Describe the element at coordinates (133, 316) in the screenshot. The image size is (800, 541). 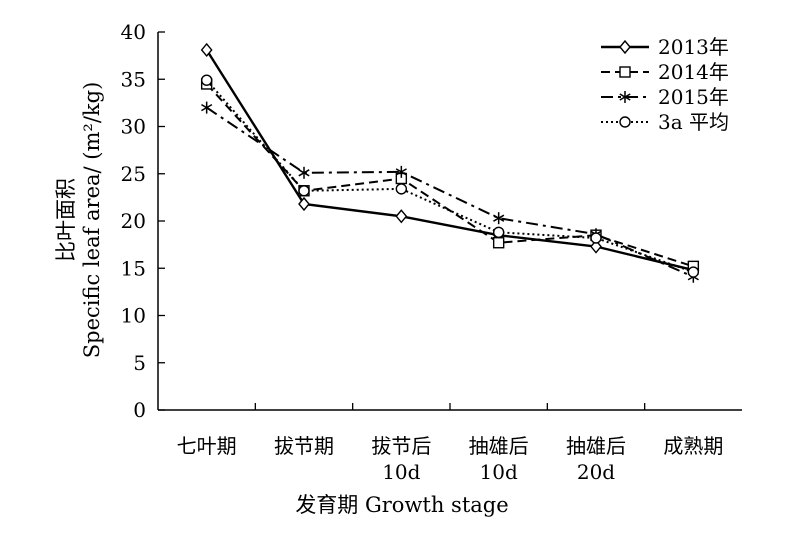
I see `y-tick-label: 10` at that location.